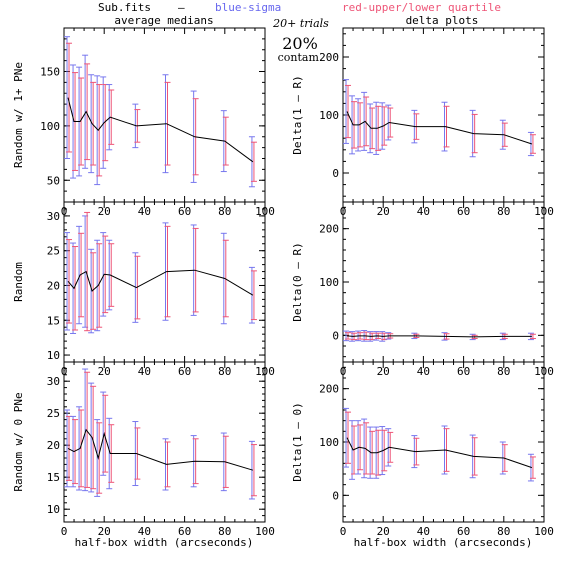 This screenshot has width=574, height=574. What do you see at coordinates (53, 180) in the screenshot?
I see `y-tick-label: 50` at bounding box center [53, 180].